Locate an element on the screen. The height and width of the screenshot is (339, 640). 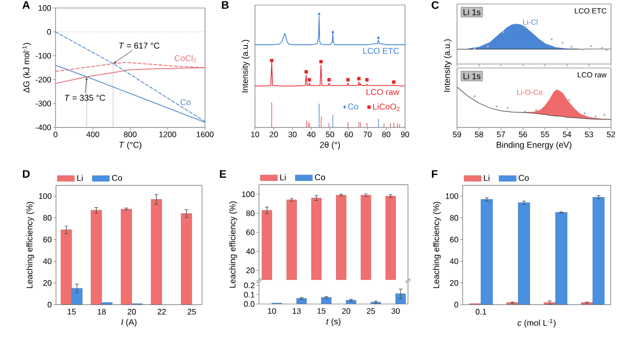
chart-title: E is located at coordinates (223, 174).